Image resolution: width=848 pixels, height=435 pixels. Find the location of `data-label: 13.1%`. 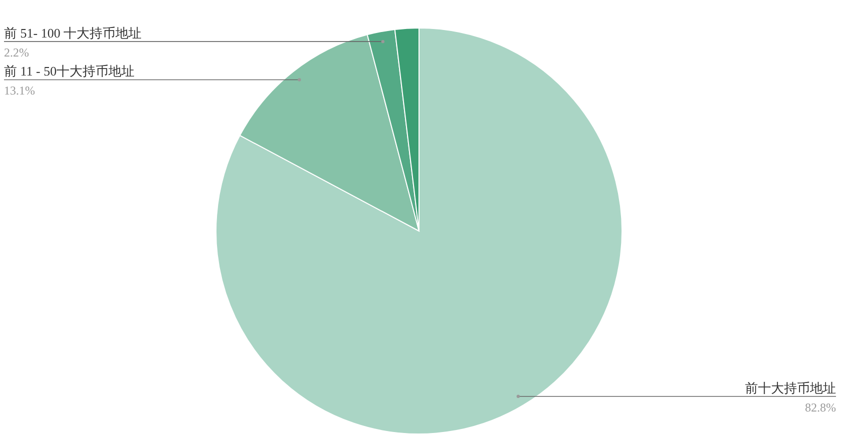

data-label: 13.1% is located at coordinates (19, 91).